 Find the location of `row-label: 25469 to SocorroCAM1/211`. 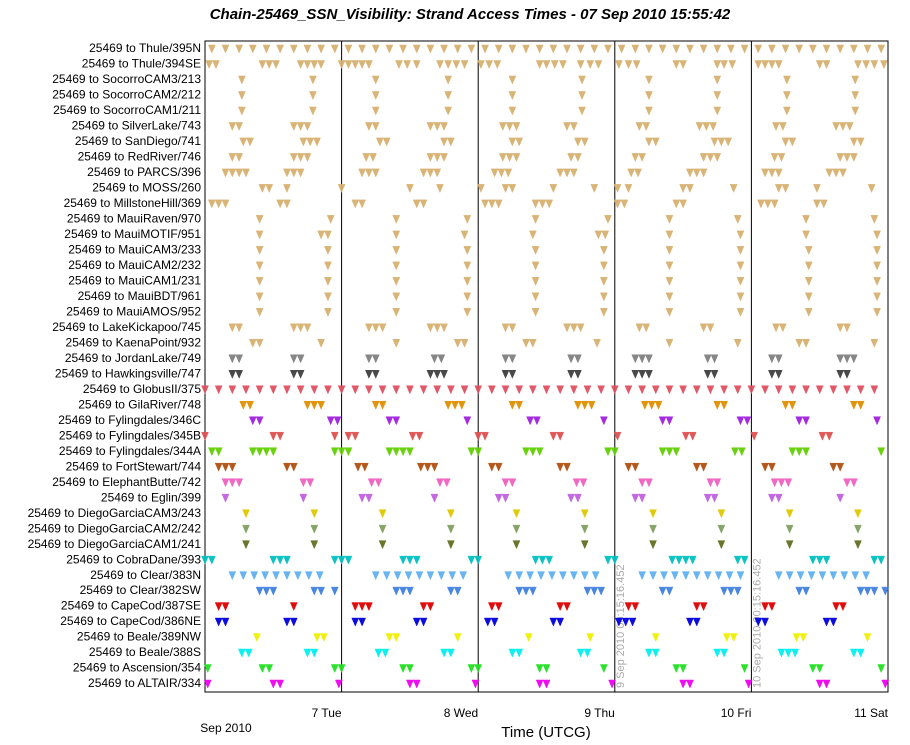

row-label: 25469 to SocorroCAM1/211 is located at coordinates (127, 110).